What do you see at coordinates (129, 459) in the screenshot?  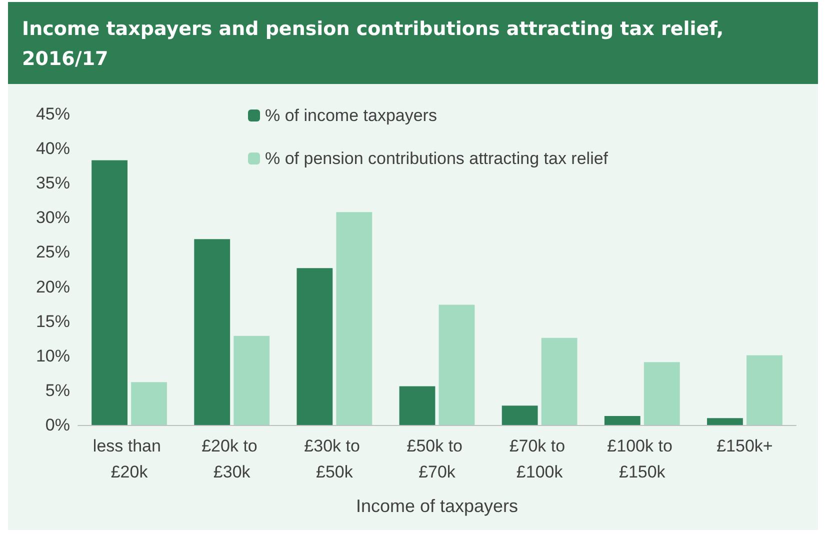 I see `x-tick-label: less than £20k` at bounding box center [129, 459].